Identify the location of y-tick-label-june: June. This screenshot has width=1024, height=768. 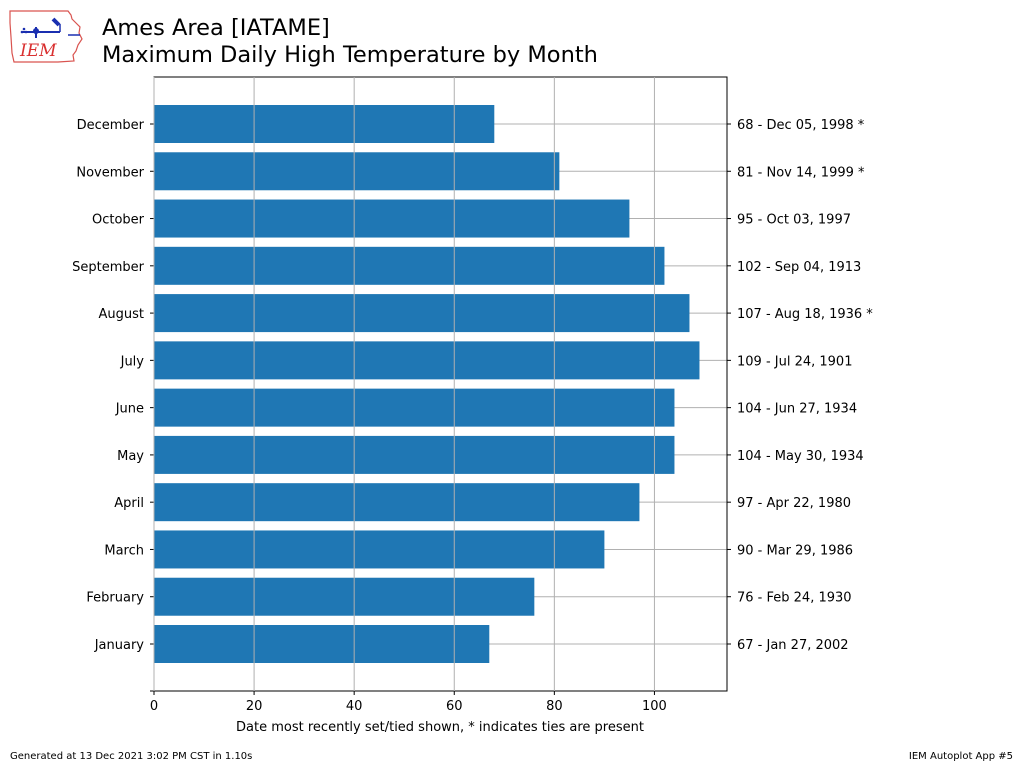
(129, 409).